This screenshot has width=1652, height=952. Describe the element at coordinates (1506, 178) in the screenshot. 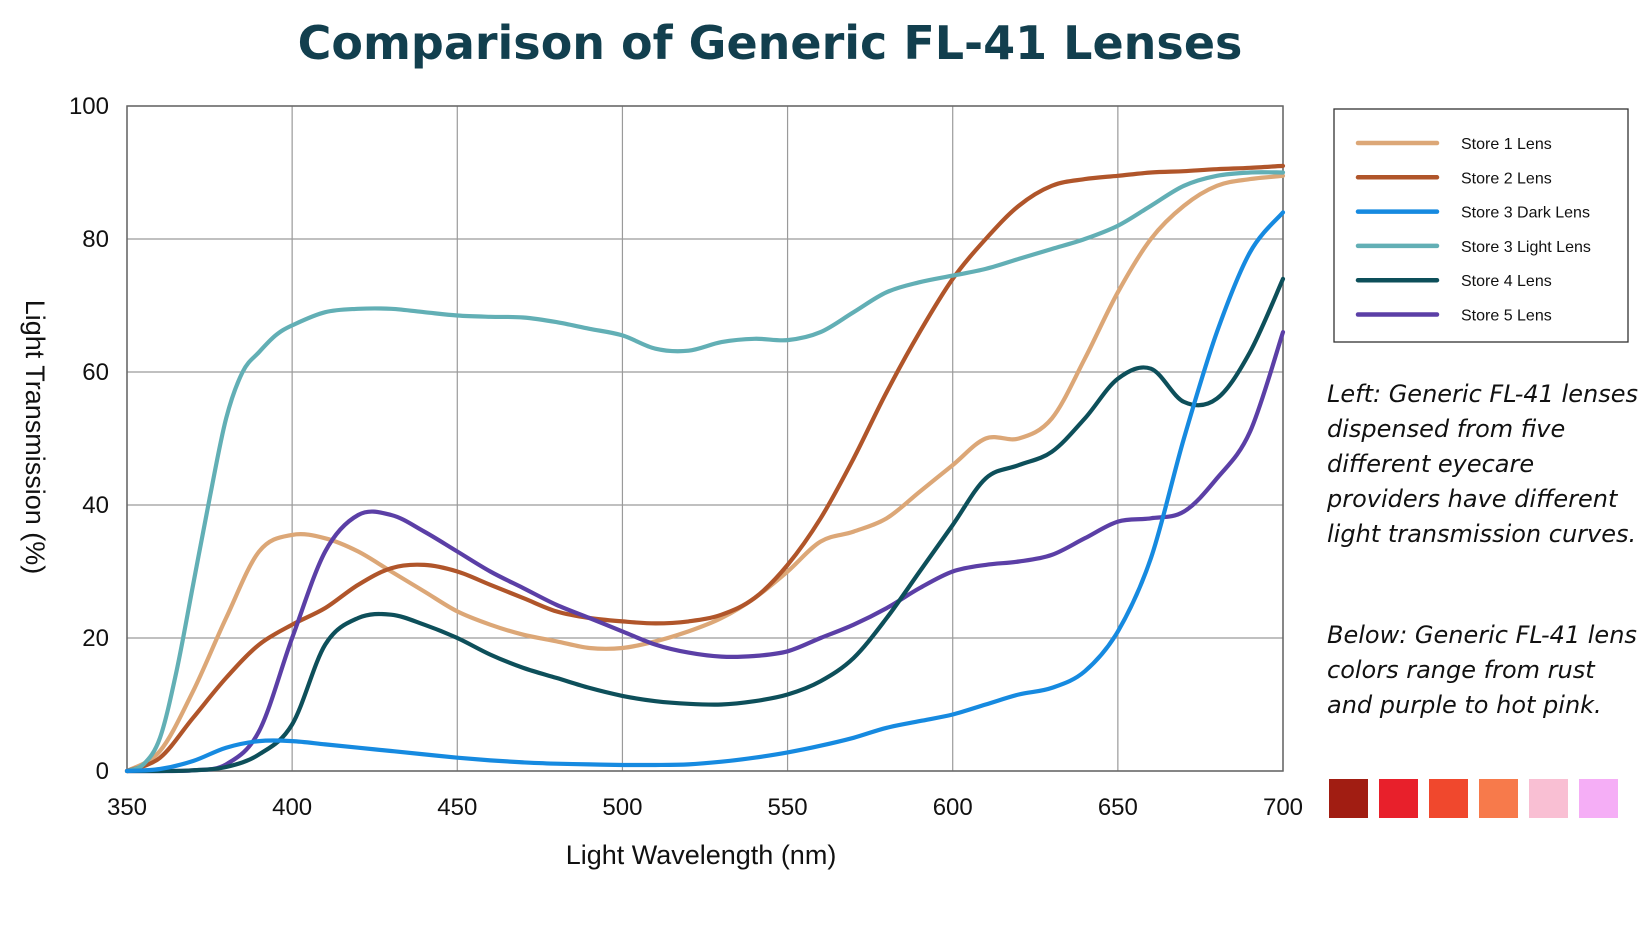

I see `legend-entry: Store 2 Lens` at that location.